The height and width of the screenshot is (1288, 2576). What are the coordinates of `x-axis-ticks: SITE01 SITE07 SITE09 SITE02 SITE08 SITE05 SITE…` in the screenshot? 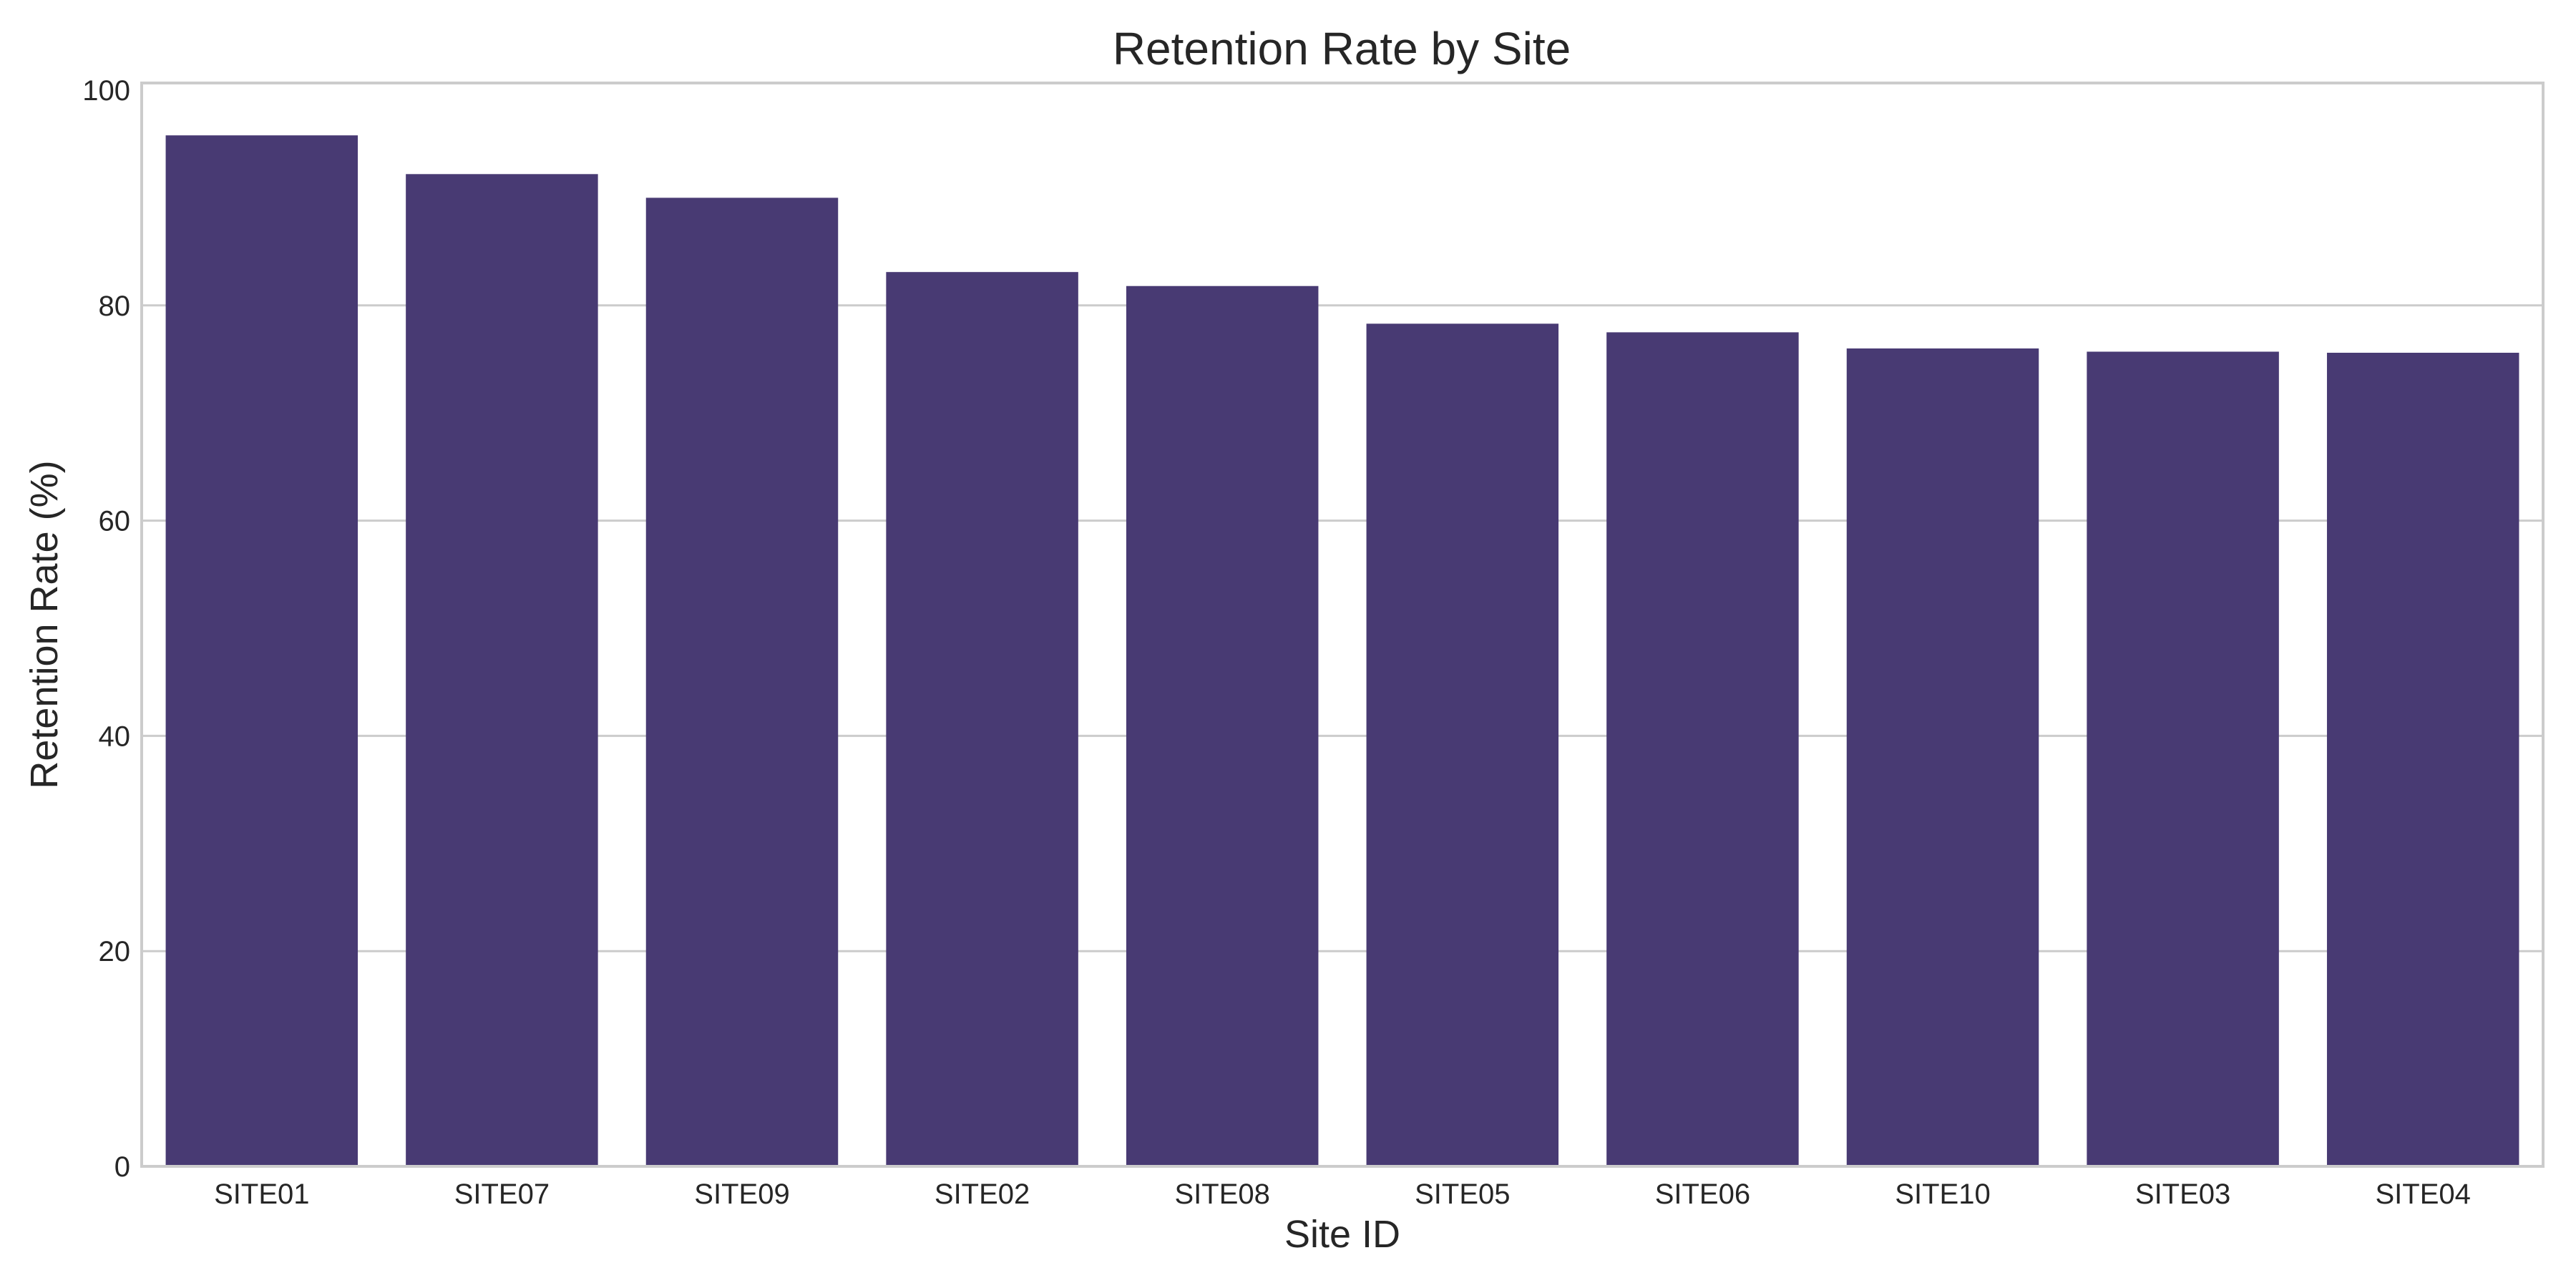 It's located at (1342, 1194).